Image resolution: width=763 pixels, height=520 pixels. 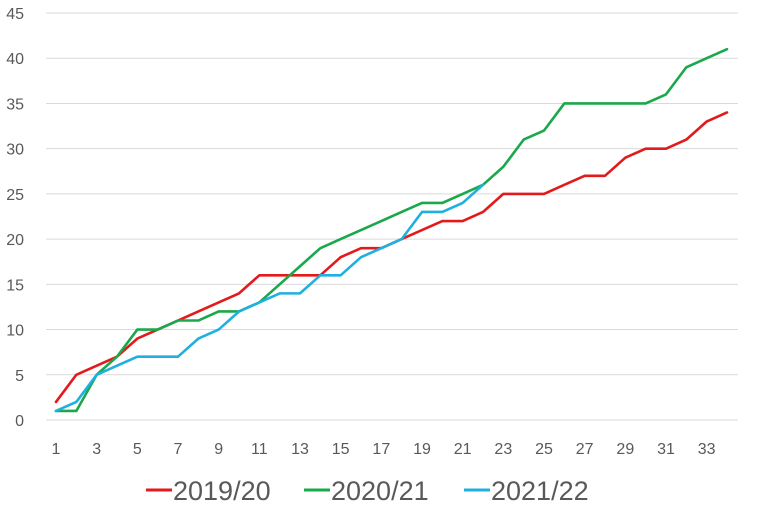 I want to click on y-tick-label: 35, so click(x=15, y=104).